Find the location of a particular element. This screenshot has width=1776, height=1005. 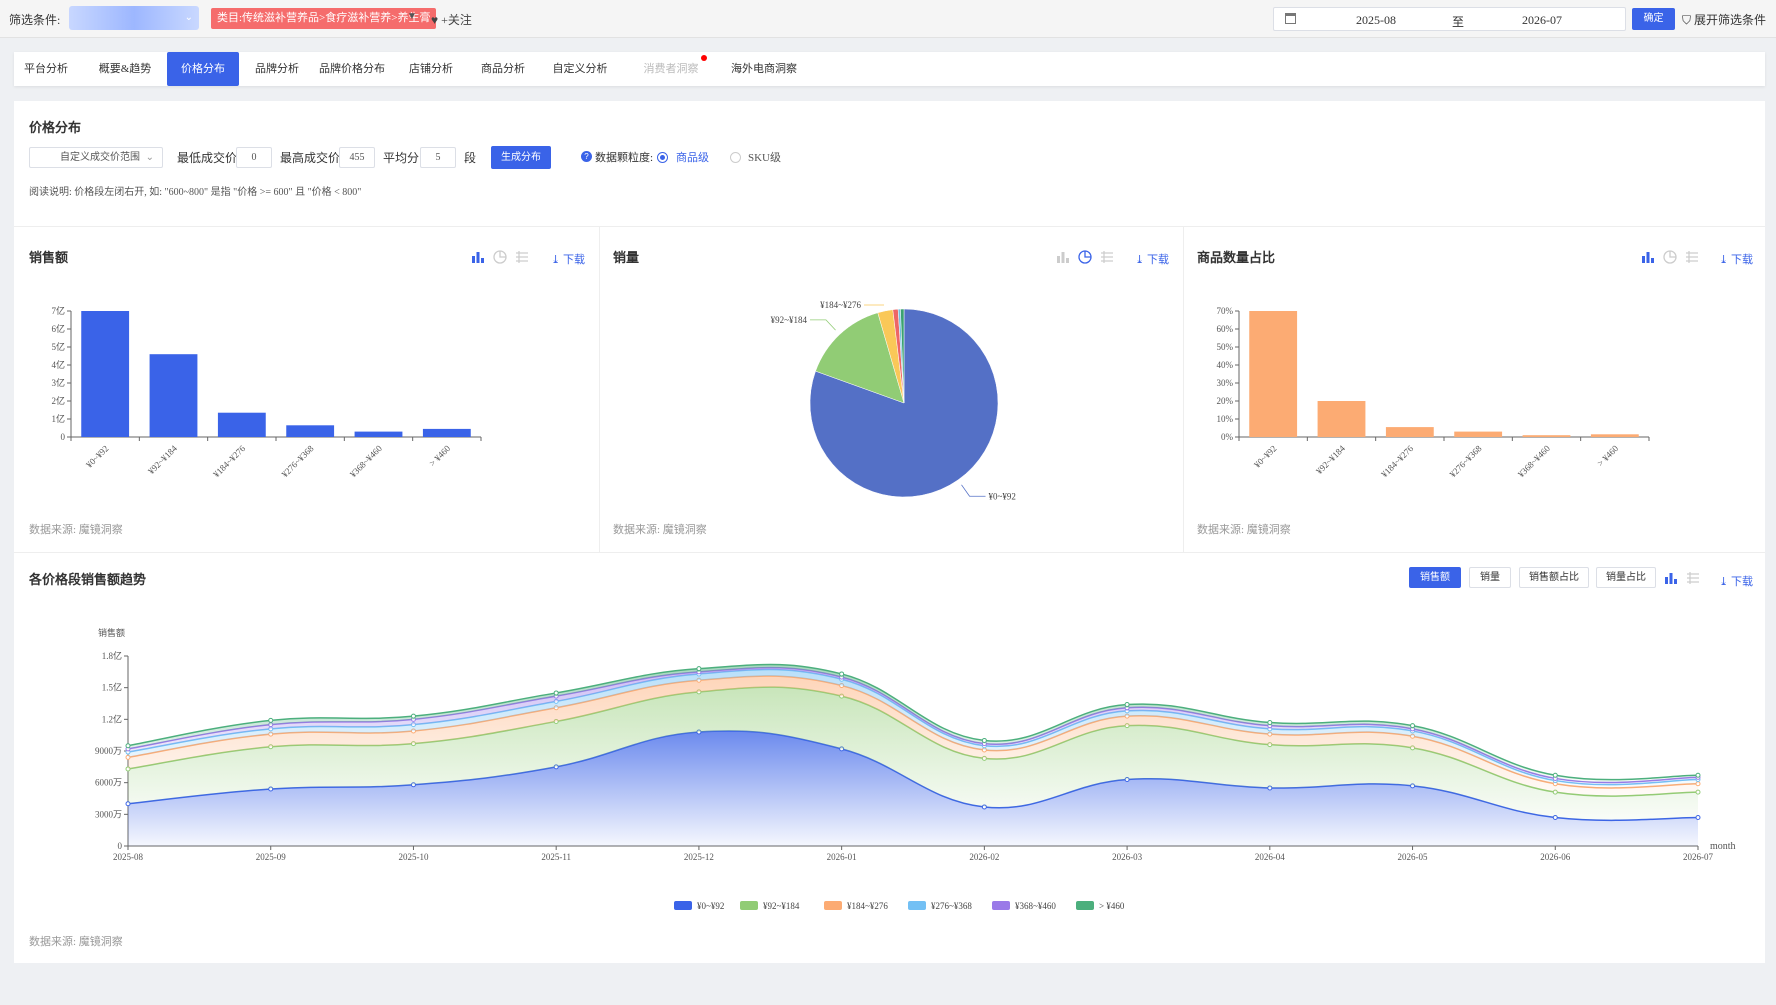

tab-consumer-insight: 消费者洞察 is located at coordinates (673, 69).